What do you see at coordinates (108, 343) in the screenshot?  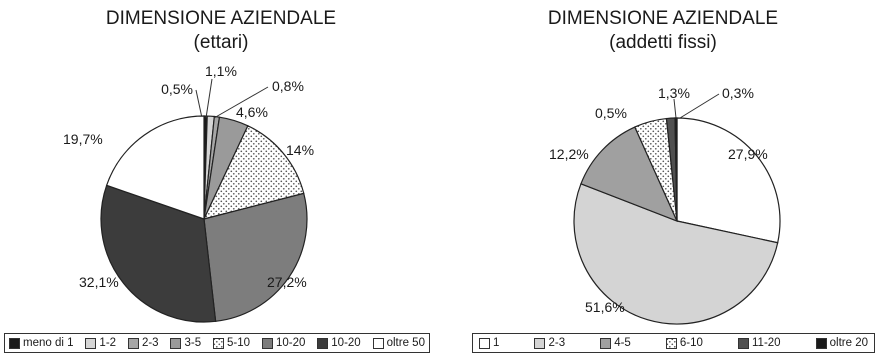 I see `legend-label: 1-2` at bounding box center [108, 343].